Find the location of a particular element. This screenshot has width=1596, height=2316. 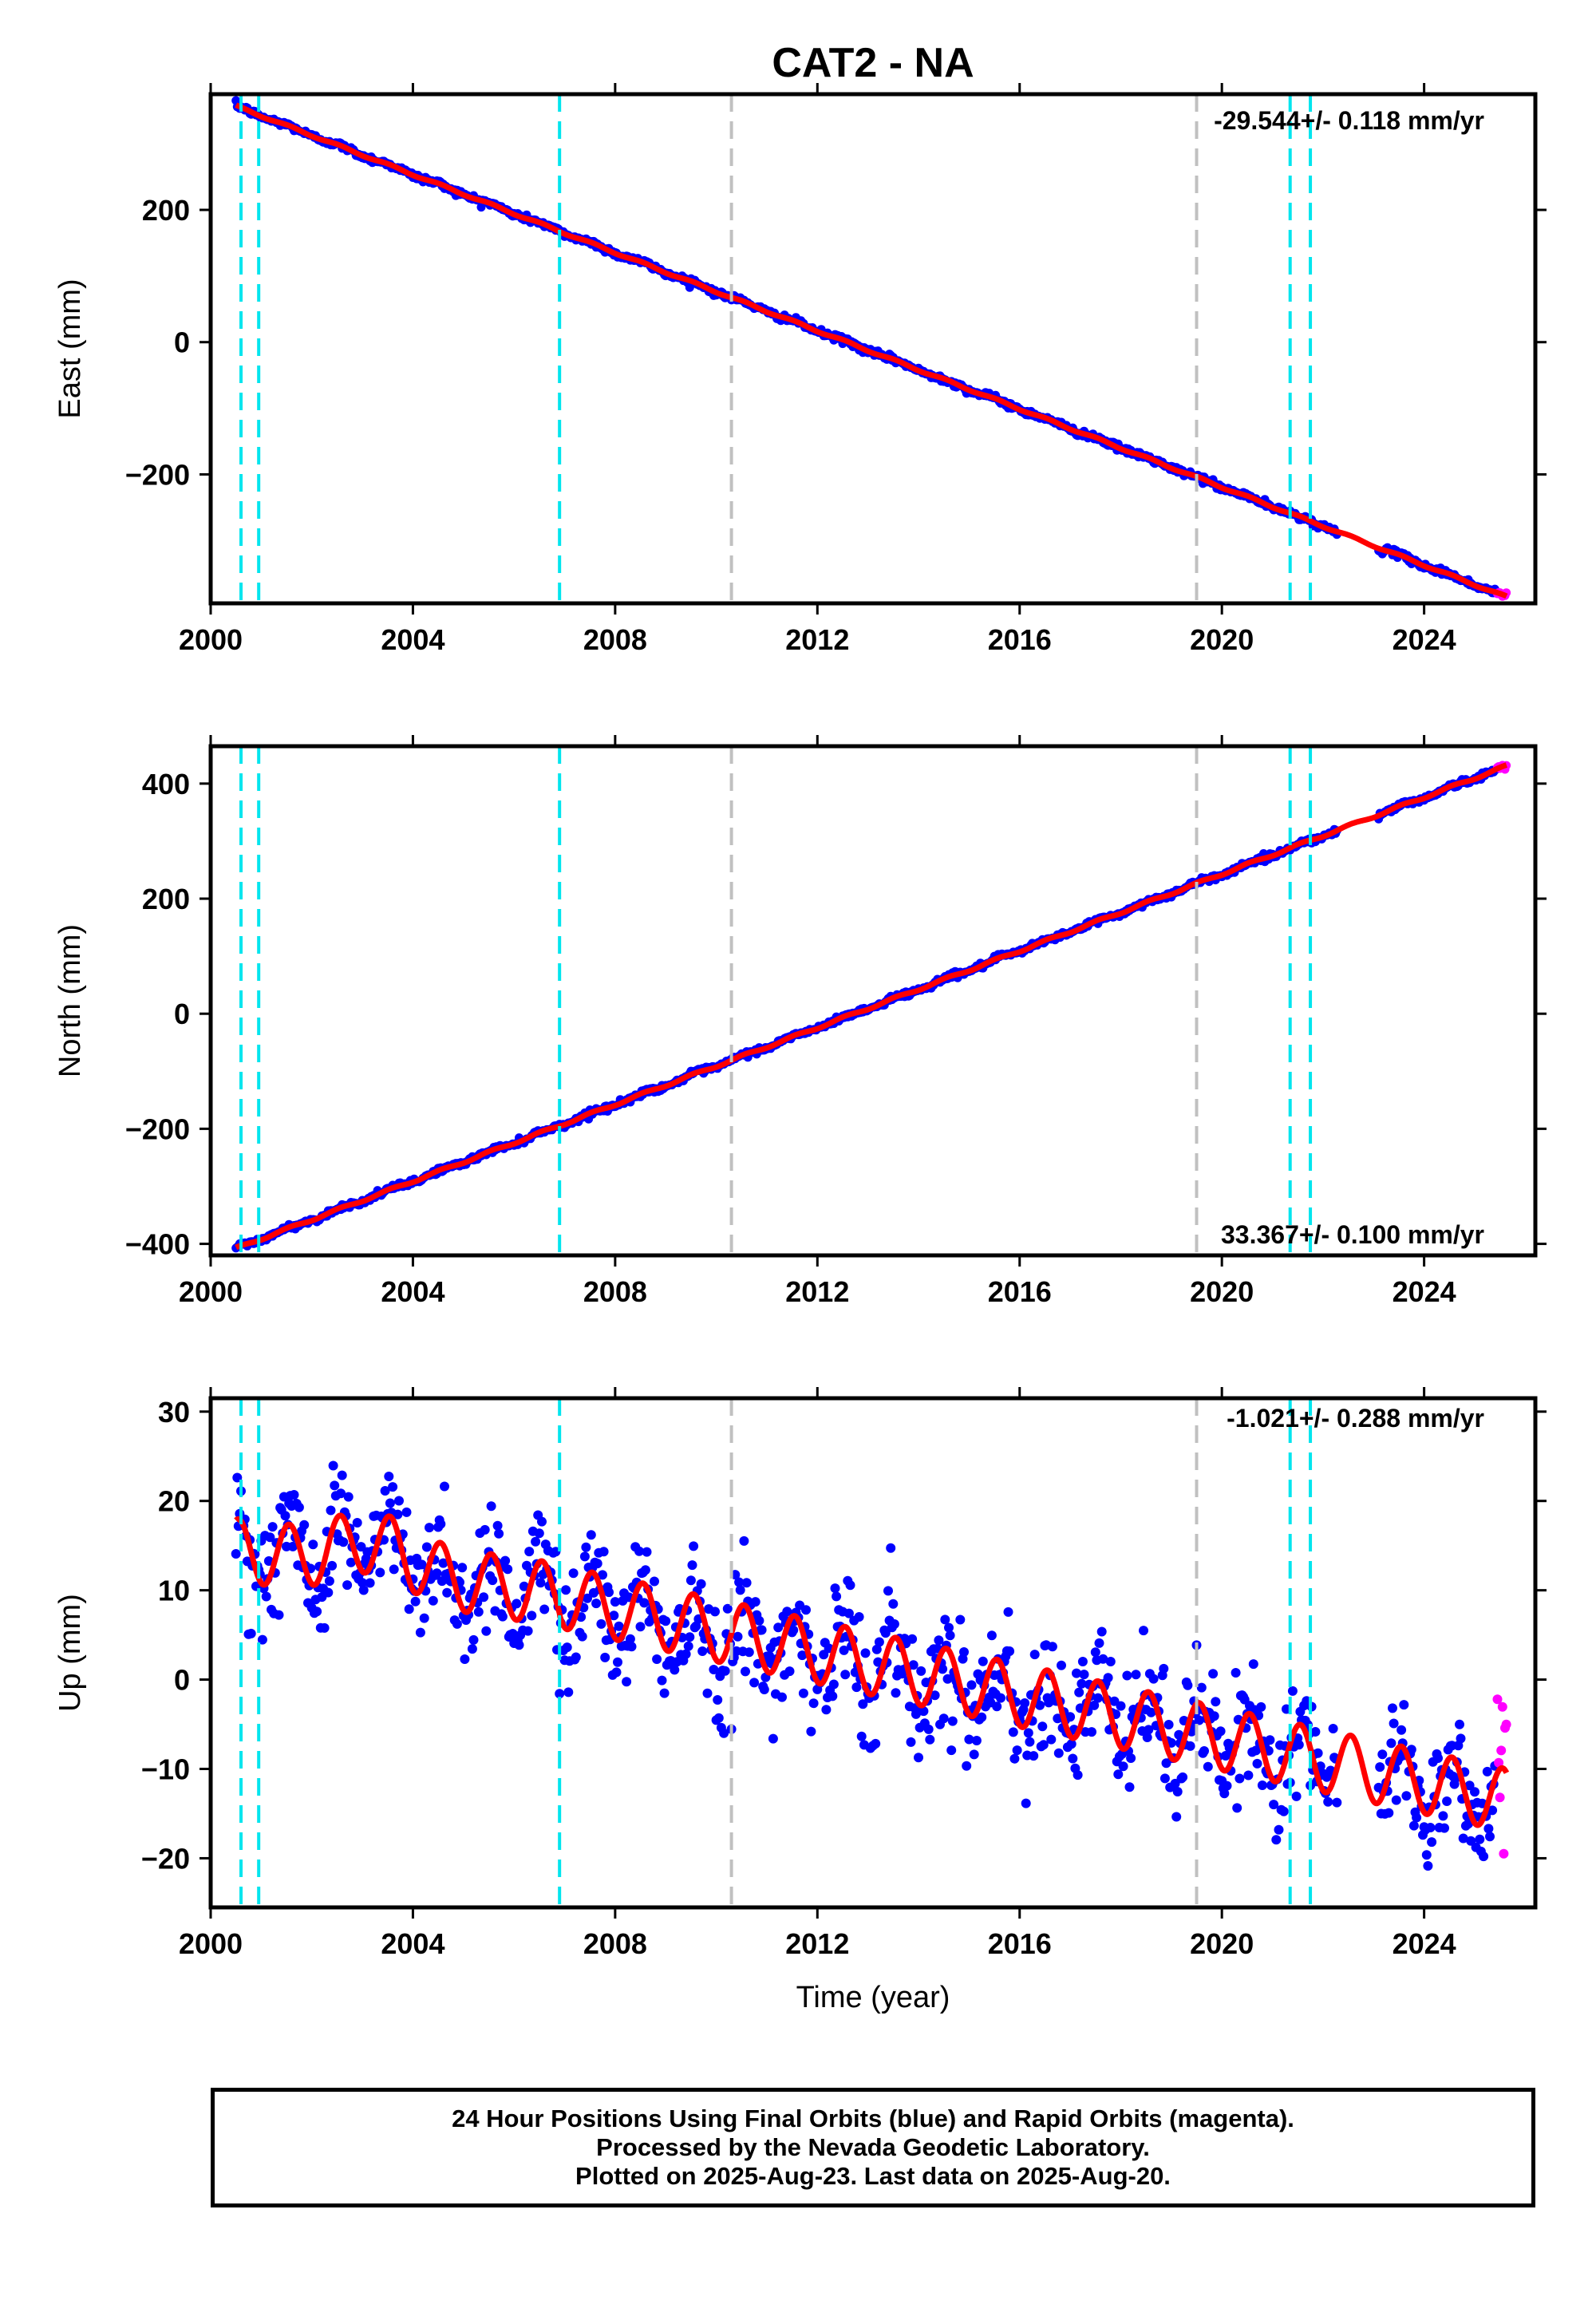

y-tick-label: 30 is located at coordinates (174, 1412).